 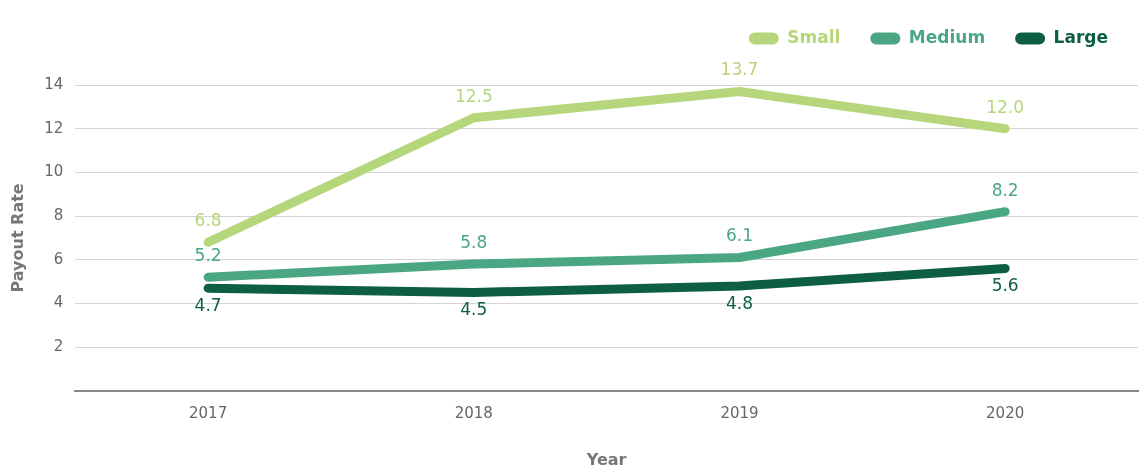 What do you see at coordinates (54, 171) in the screenshot?
I see `y-tick-label: 10` at bounding box center [54, 171].